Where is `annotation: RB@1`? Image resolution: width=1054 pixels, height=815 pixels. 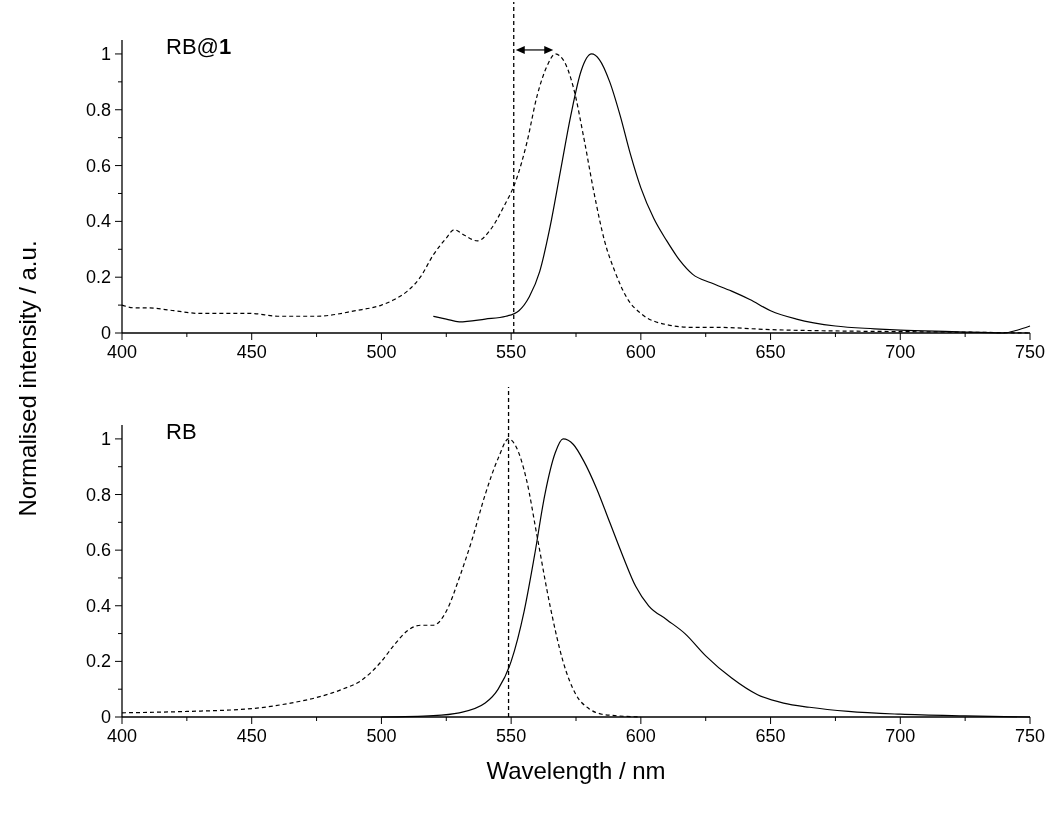
annotation: RB@1 is located at coordinates (199, 46).